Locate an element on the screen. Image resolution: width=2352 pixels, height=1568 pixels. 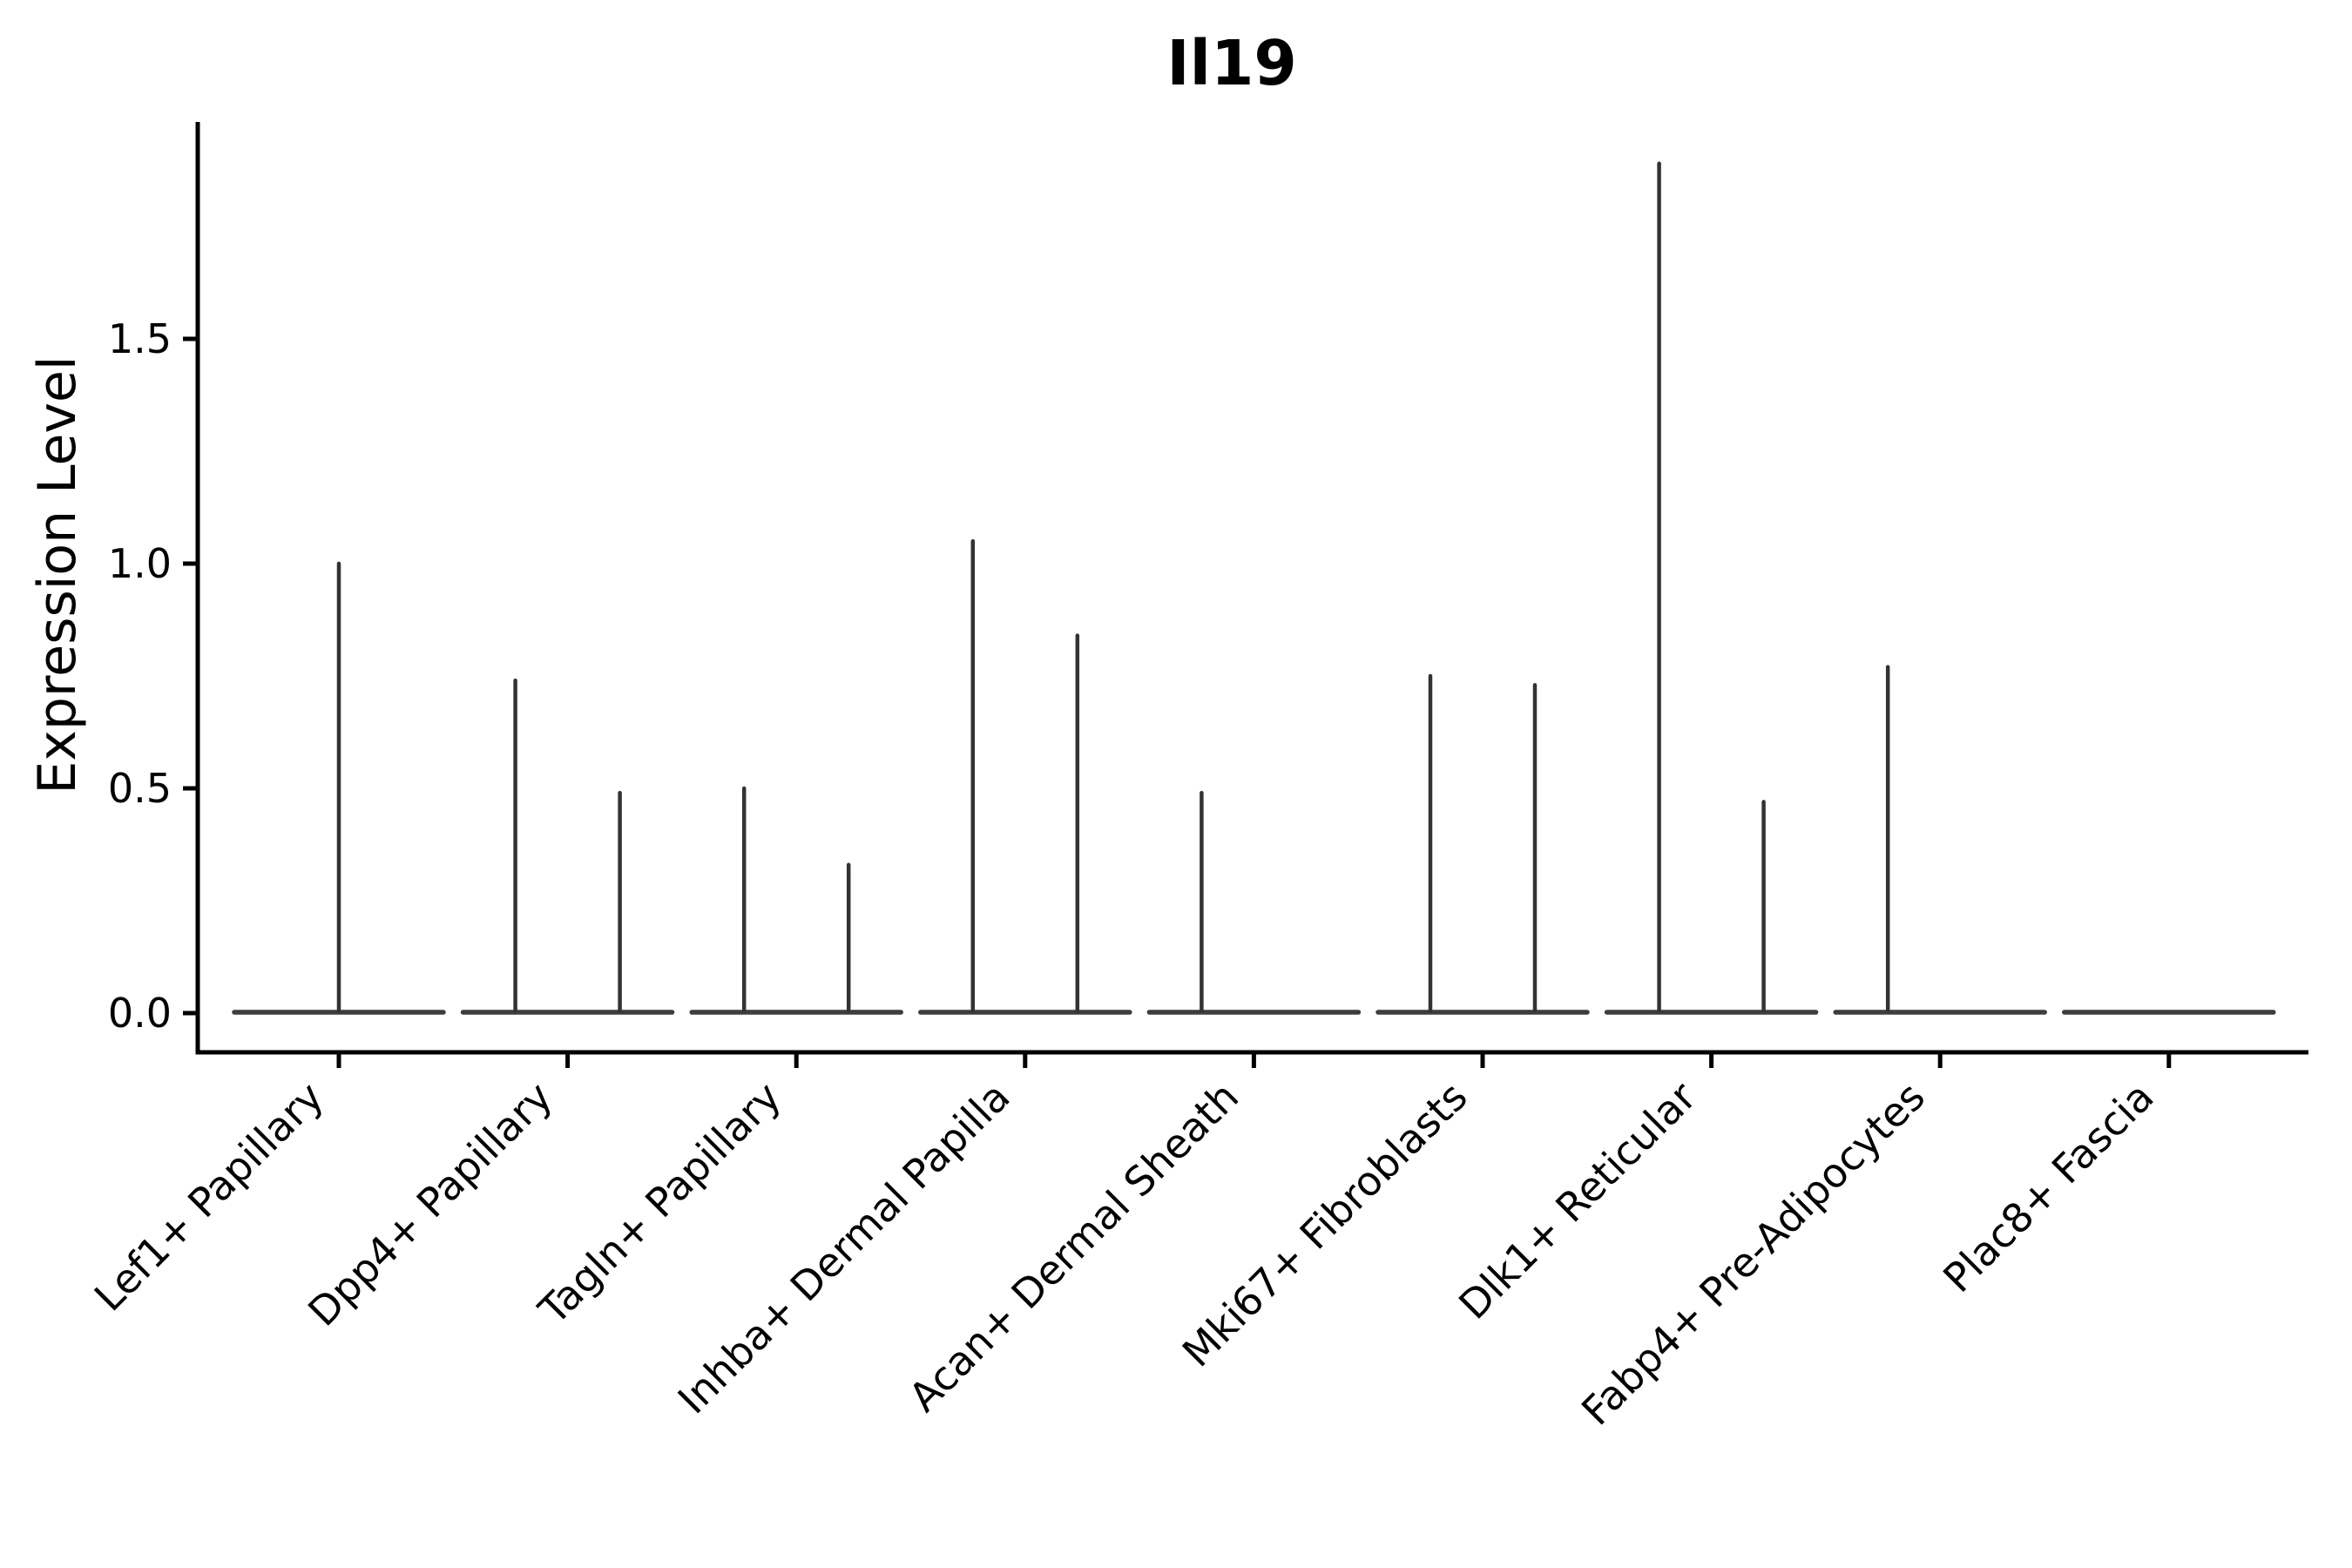
y-tick-label: 0.0 is located at coordinates (140, 1014).